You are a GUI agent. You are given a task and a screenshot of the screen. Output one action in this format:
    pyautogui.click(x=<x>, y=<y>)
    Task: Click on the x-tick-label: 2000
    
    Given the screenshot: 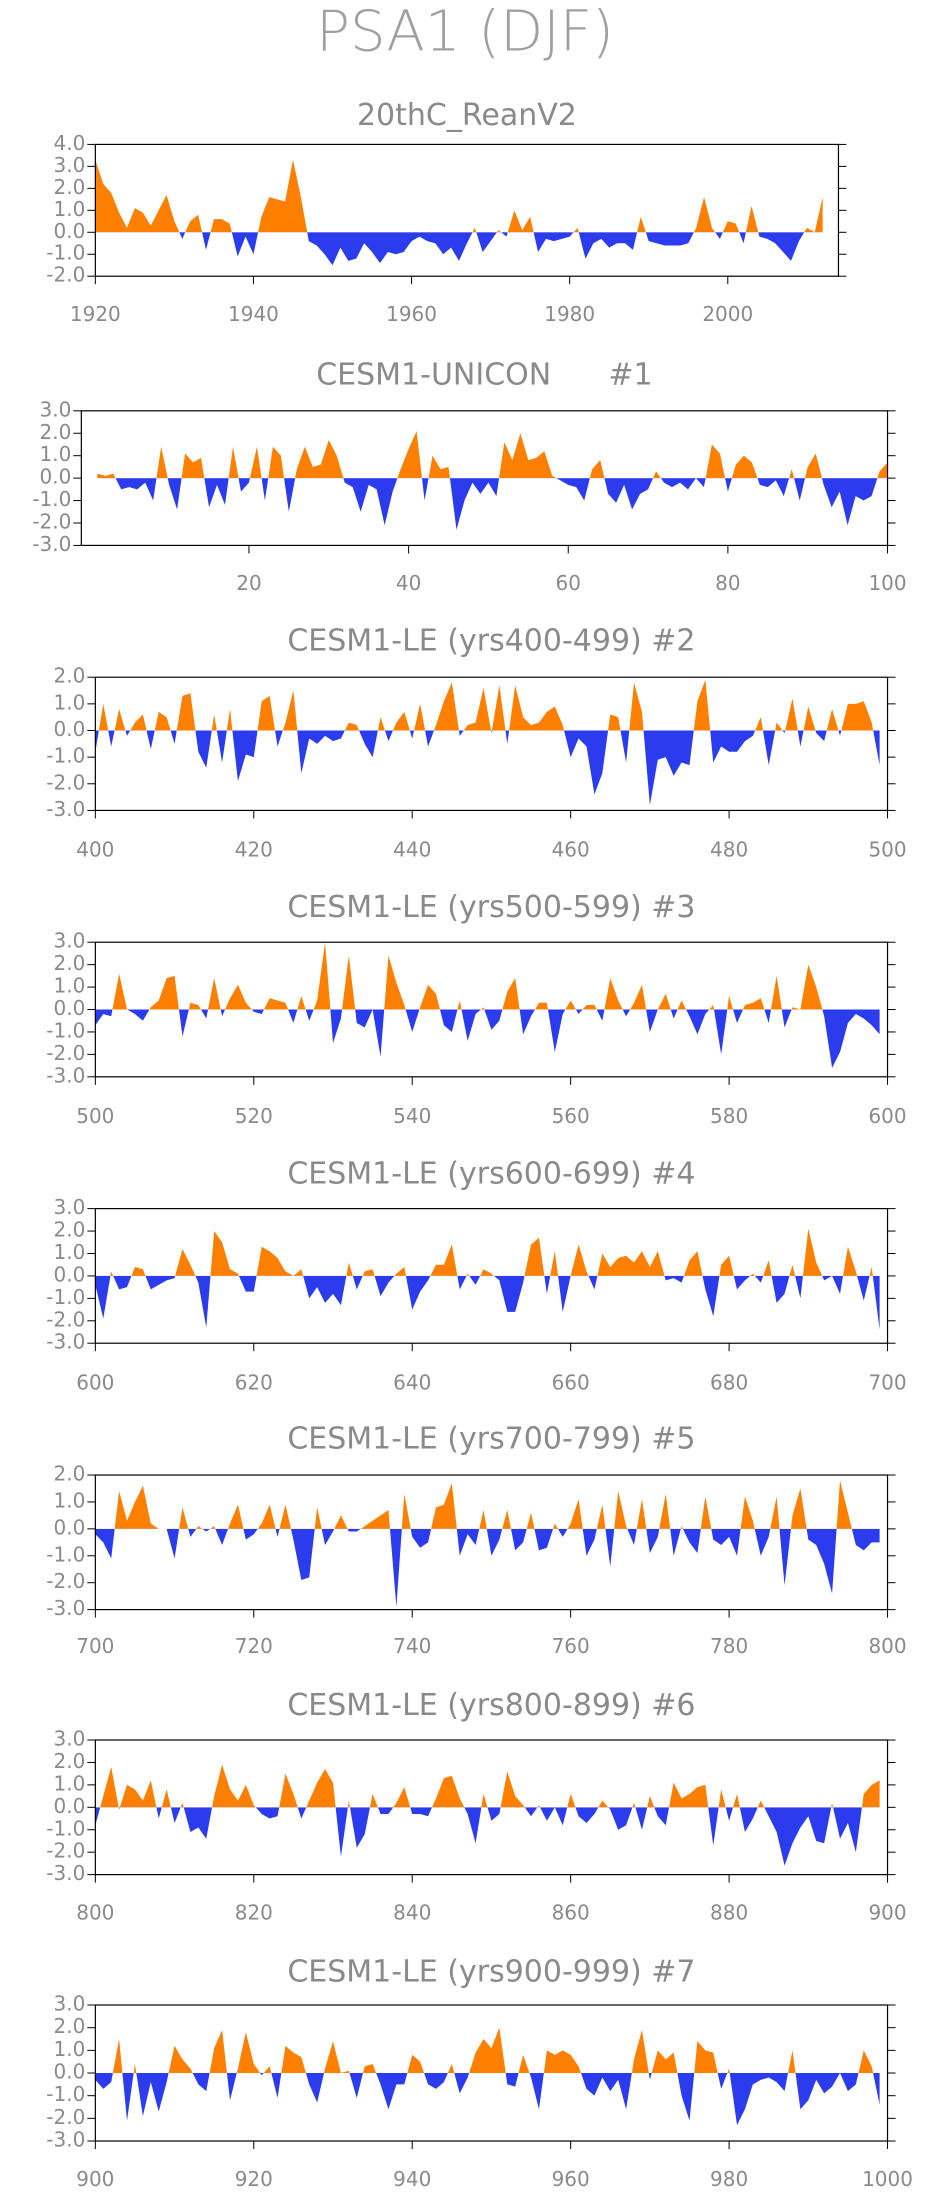 What is the action you would take?
    pyautogui.click(x=727, y=314)
    